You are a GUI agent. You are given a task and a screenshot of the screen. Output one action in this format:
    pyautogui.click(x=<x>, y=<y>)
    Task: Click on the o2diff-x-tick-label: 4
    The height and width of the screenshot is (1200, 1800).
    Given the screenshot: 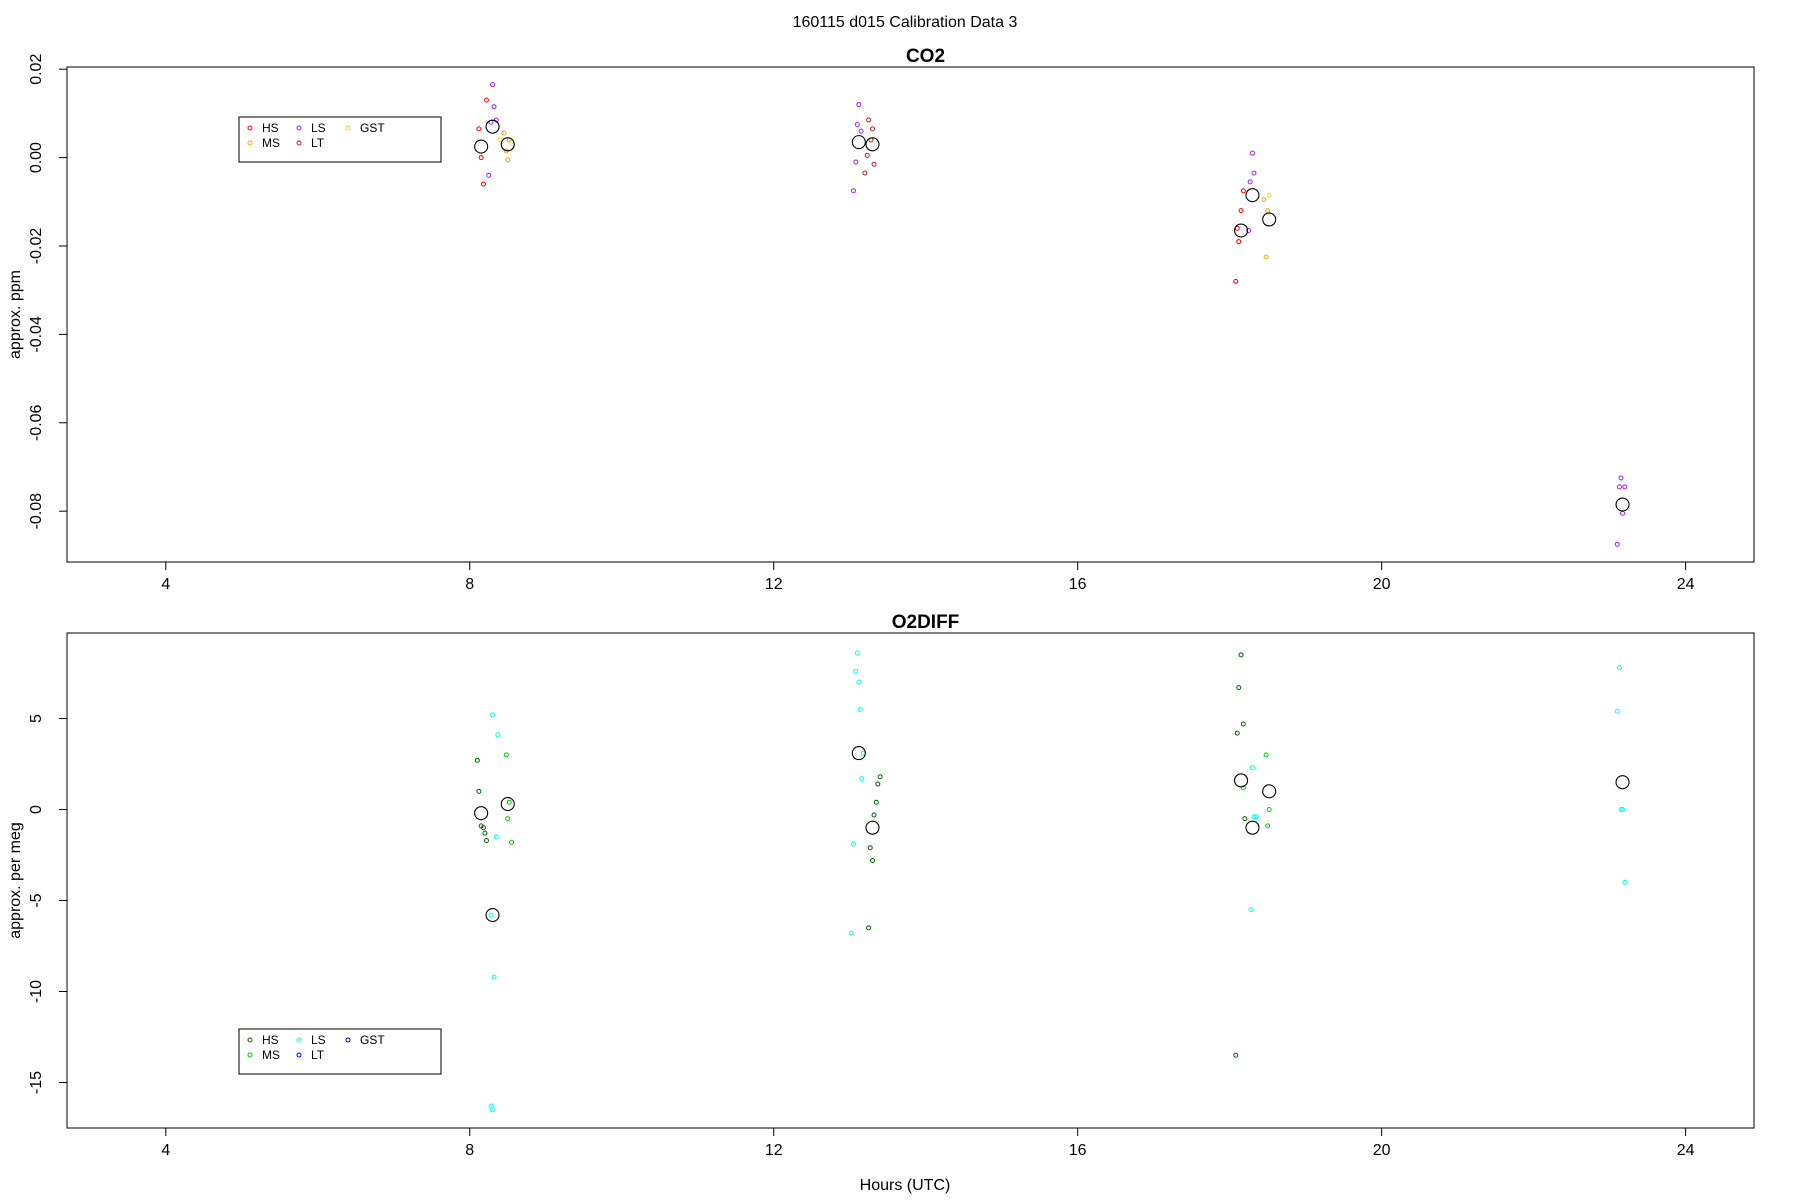 What is the action you would take?
    pyautogui.click(x=165, y=1150)
    